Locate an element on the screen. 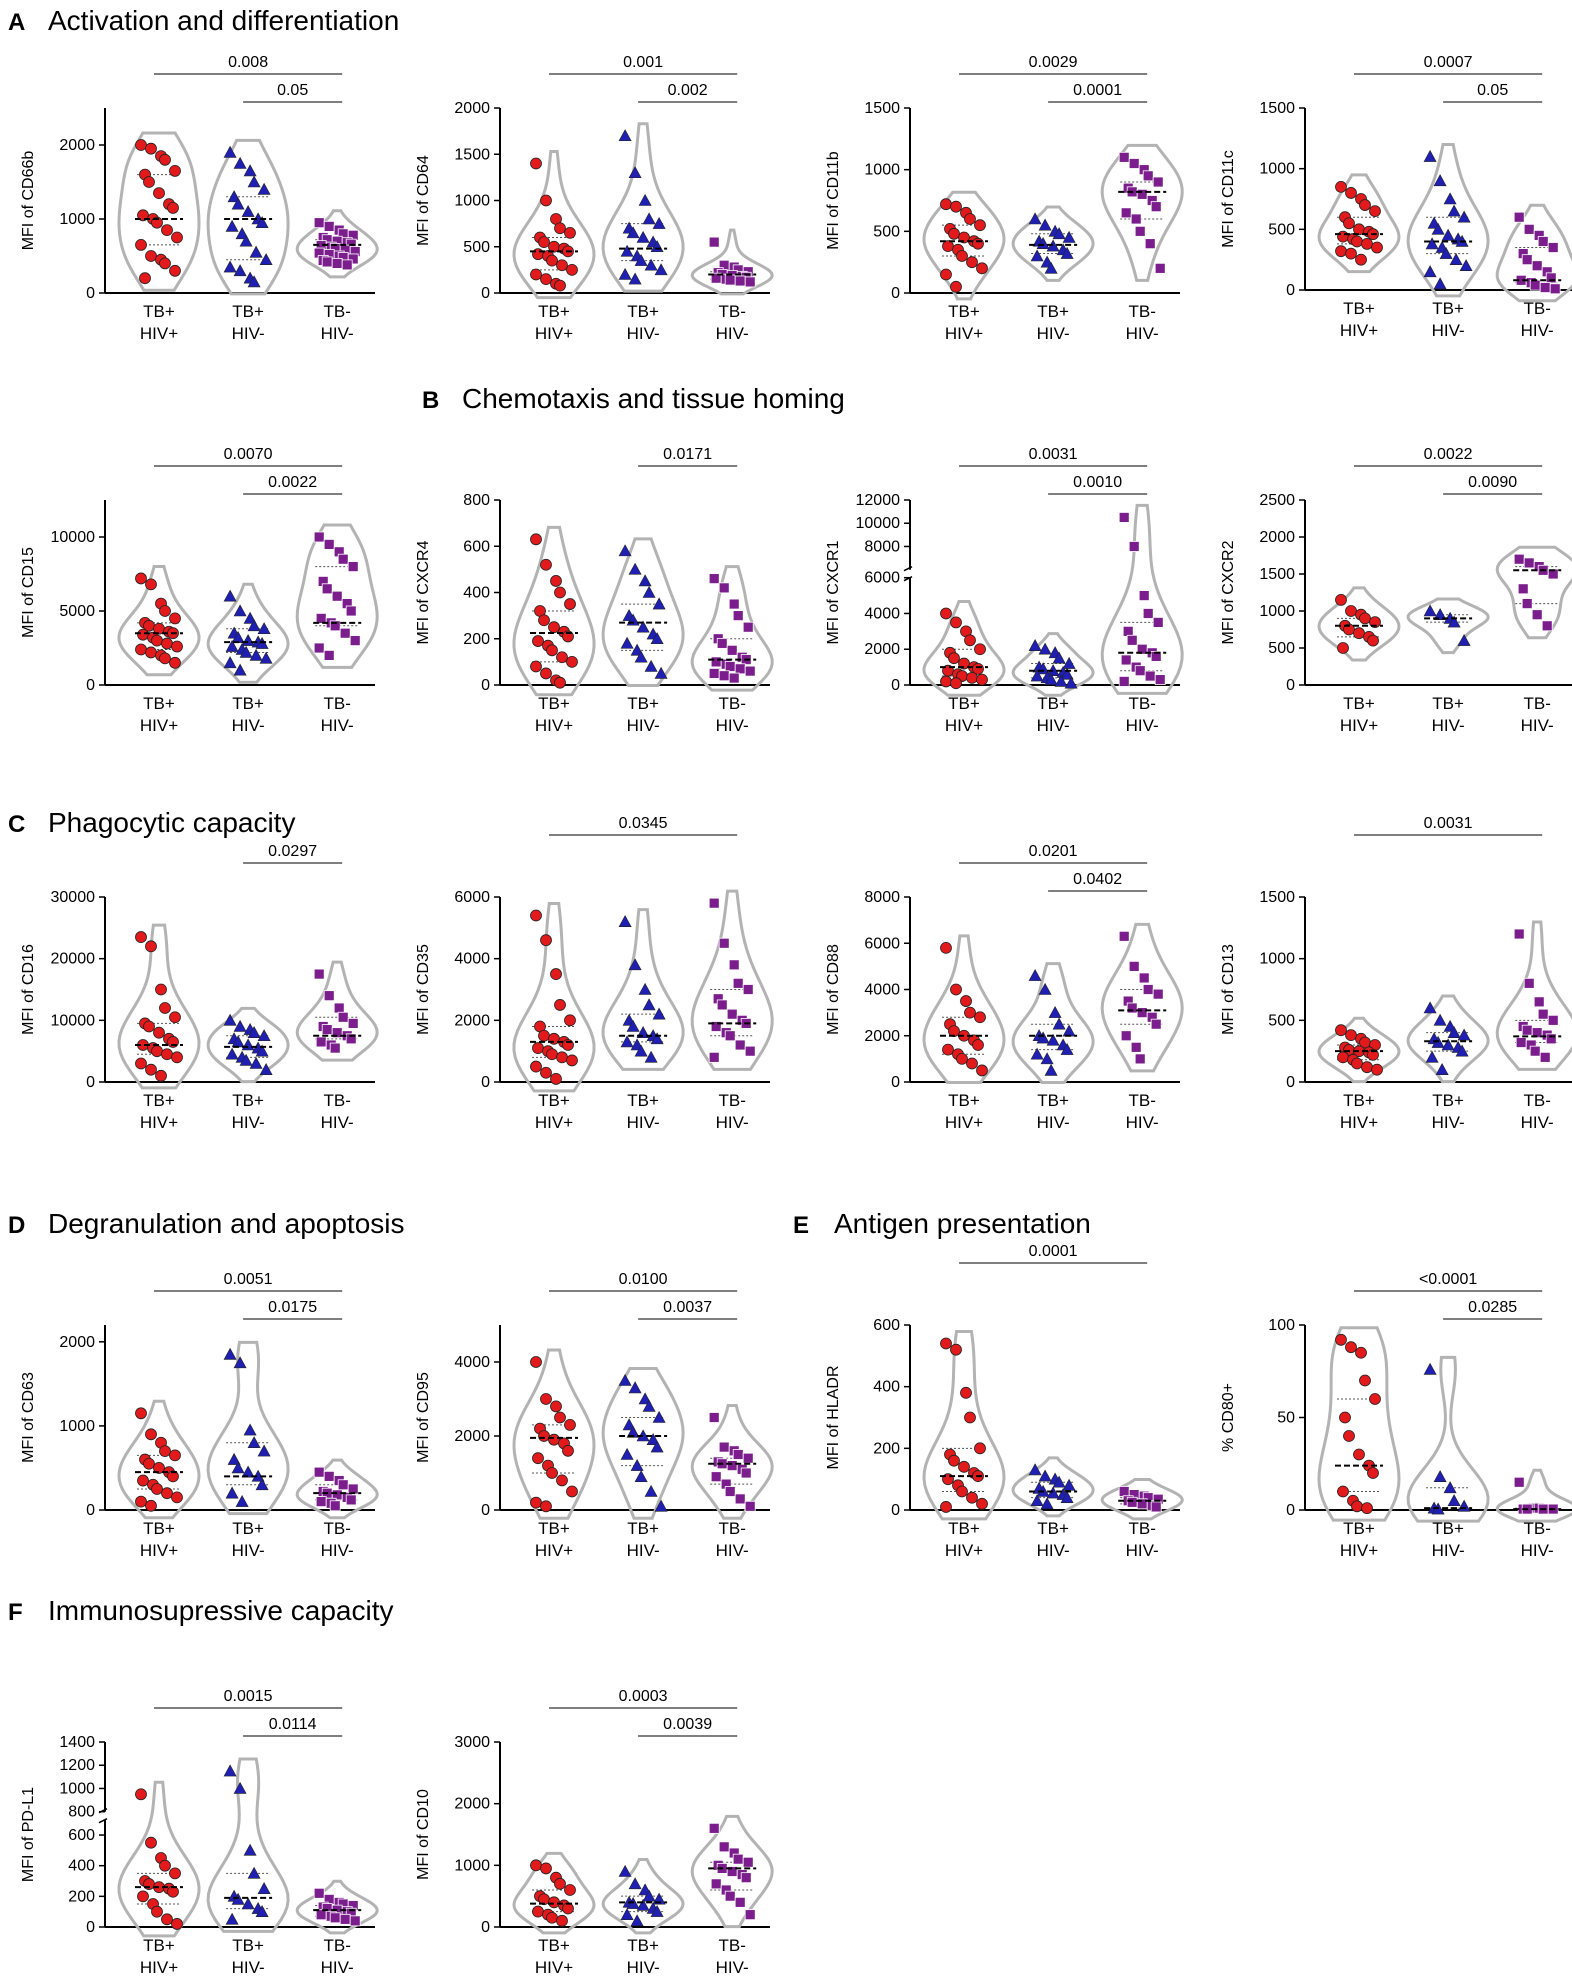  y-tick-label: 6000 is located at coordinates (882, 578).